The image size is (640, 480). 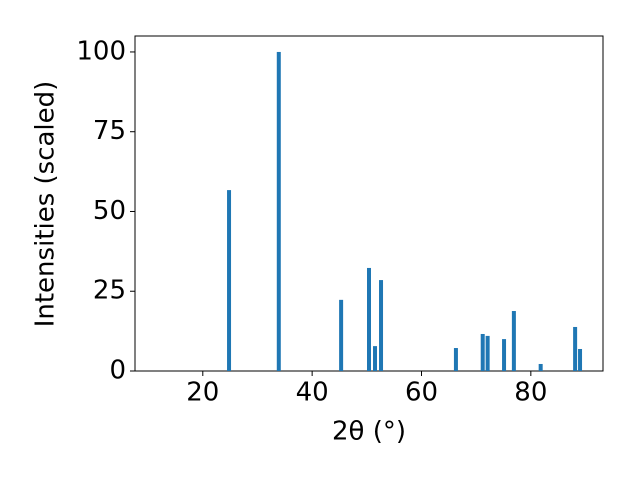 I want to click on y-tick-label: 25, so click(x=109, y=291).